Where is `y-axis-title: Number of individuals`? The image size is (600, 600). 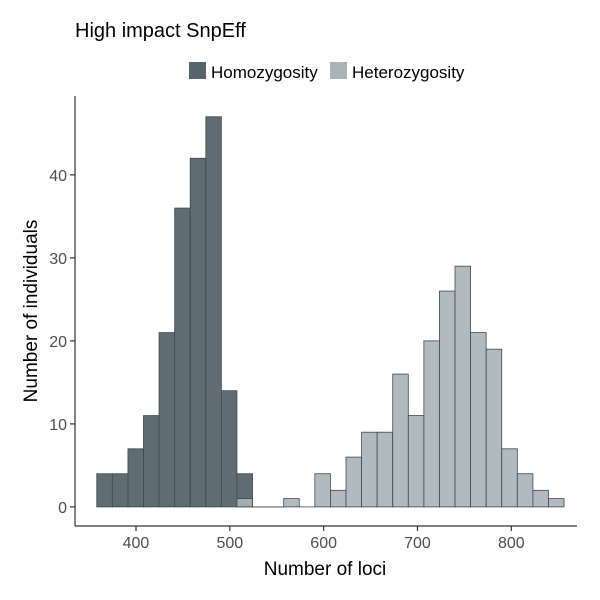
y-axis-title: Number of individuals is located at coordinates (31, 311).